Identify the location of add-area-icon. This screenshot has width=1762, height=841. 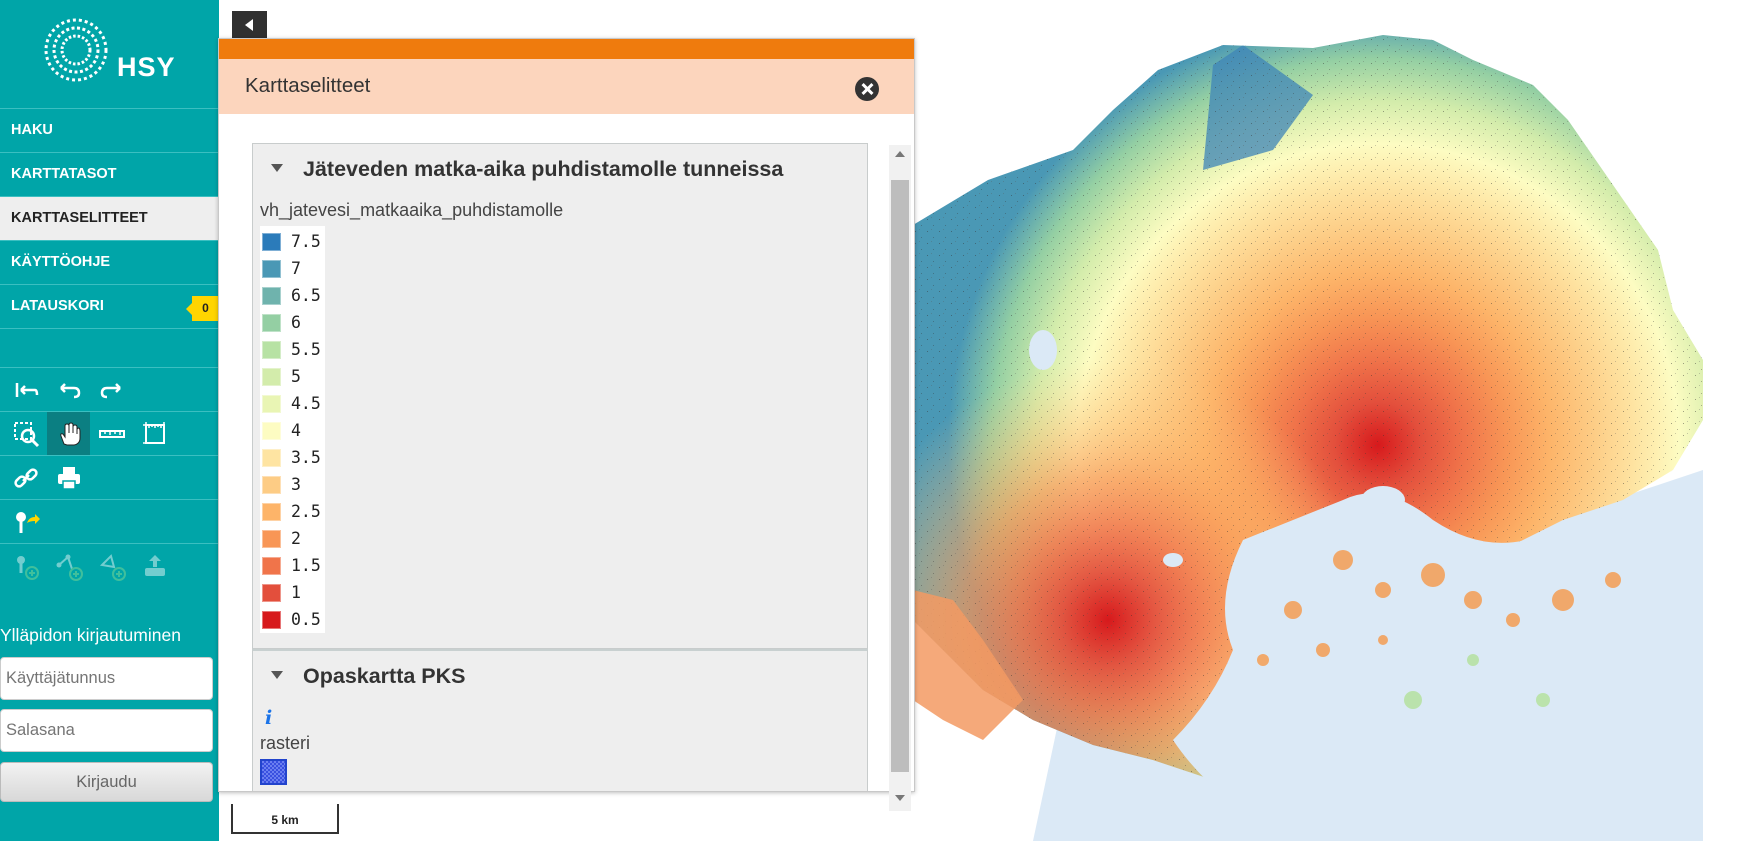
(111, 565).